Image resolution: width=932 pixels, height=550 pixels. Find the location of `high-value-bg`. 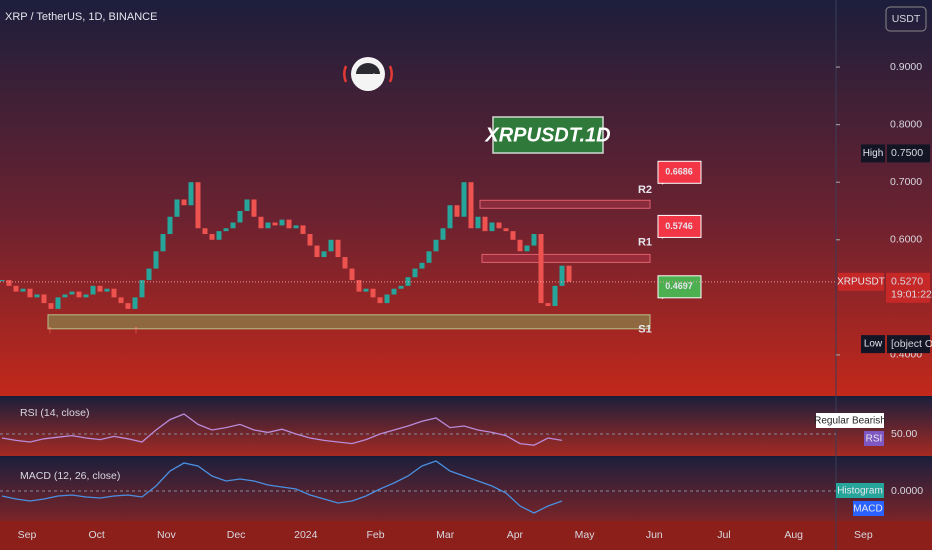

high-value-bg is located at coordinates (908, 153).